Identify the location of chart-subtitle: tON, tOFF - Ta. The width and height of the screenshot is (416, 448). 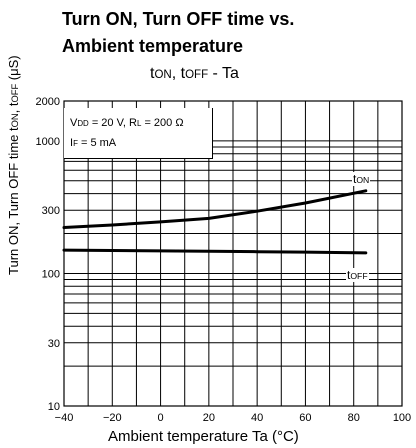
(194, 73).